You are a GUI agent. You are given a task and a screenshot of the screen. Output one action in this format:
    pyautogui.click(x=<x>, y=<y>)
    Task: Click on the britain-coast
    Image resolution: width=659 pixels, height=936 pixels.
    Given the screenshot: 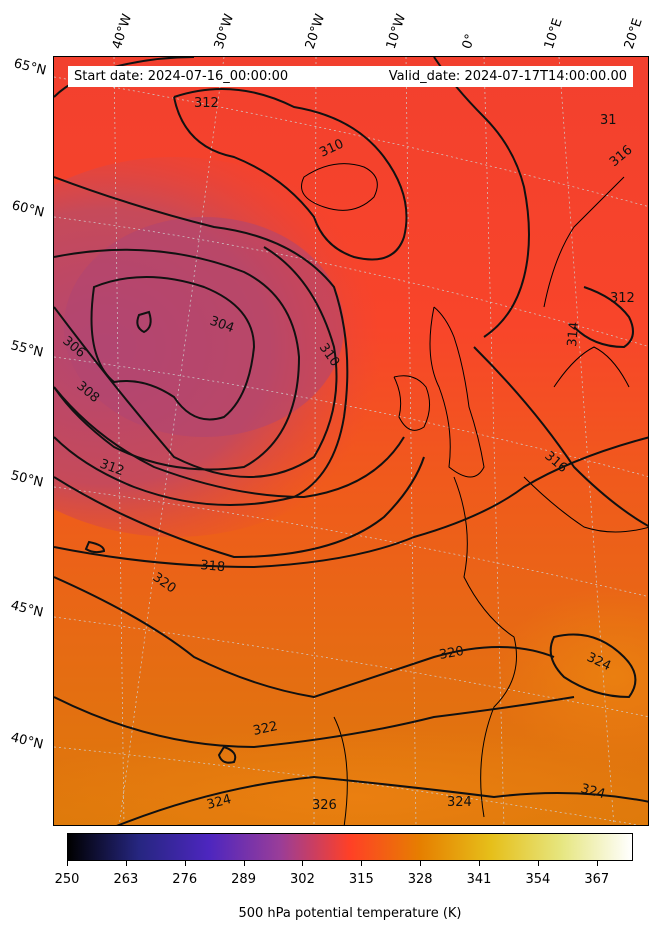 What is the action you would take?
    pyautogui.click(x=457, y=392)
    